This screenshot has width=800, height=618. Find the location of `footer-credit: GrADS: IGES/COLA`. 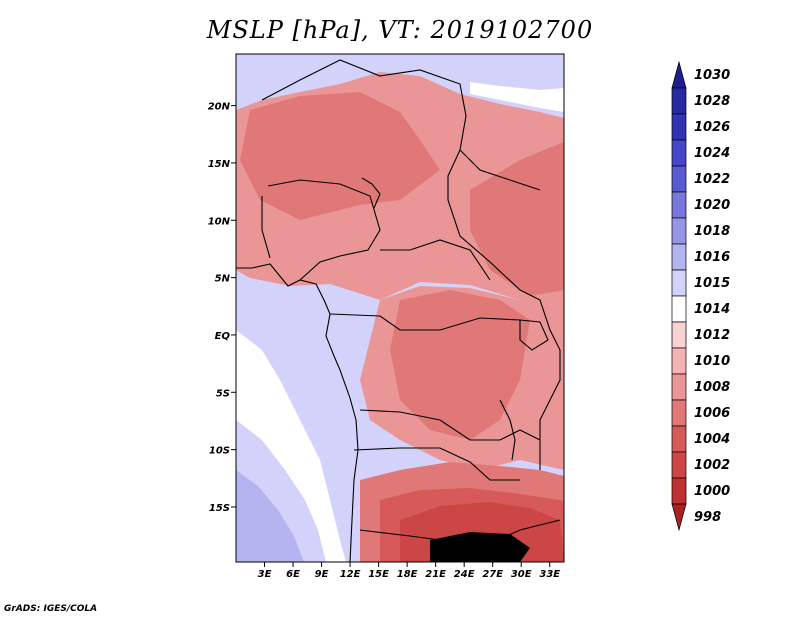

footer-credit: GrADS: IGES/COLA is located at coordinates (51, 609).